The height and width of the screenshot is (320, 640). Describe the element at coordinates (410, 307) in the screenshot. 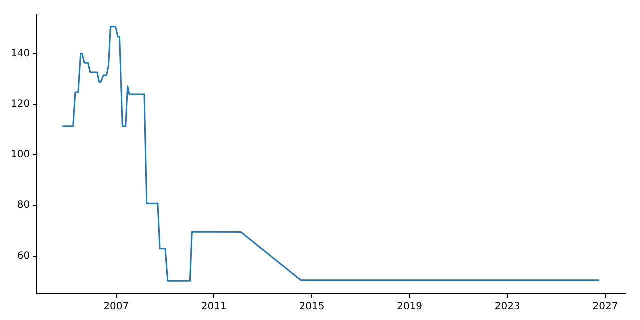

I see `x-tick-label: 2019` at that location.